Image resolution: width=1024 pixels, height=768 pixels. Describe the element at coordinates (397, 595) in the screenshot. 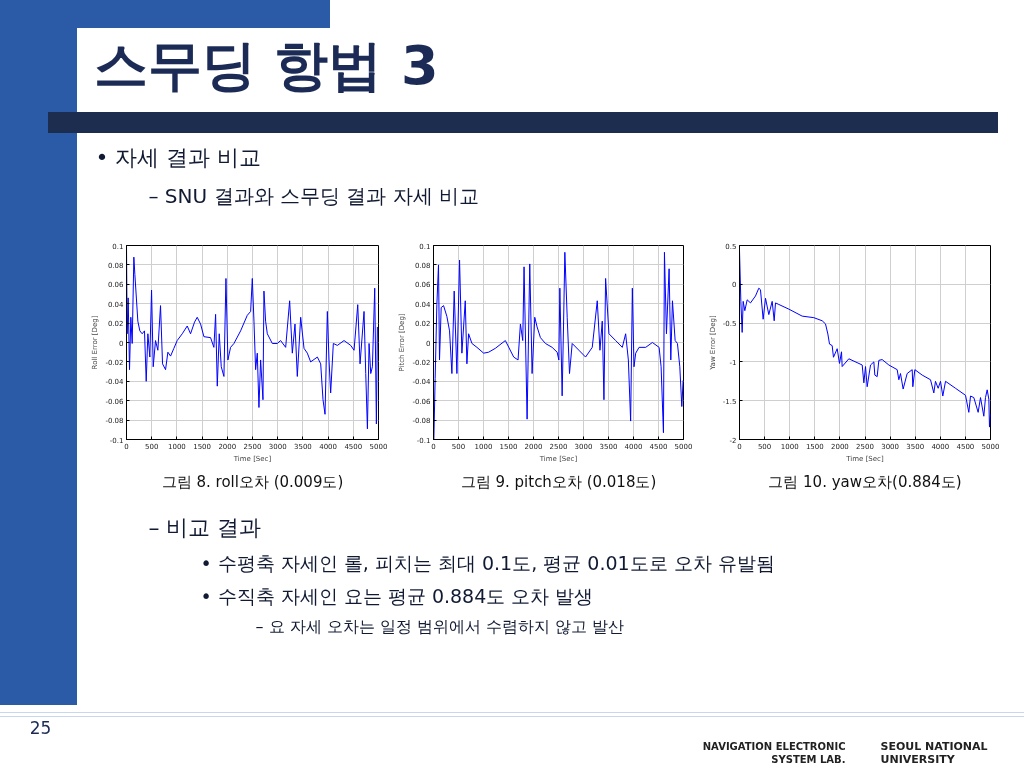

I see `text: • 수직축 자세인 요는 평균 0.884도 오차 발생` at that location.